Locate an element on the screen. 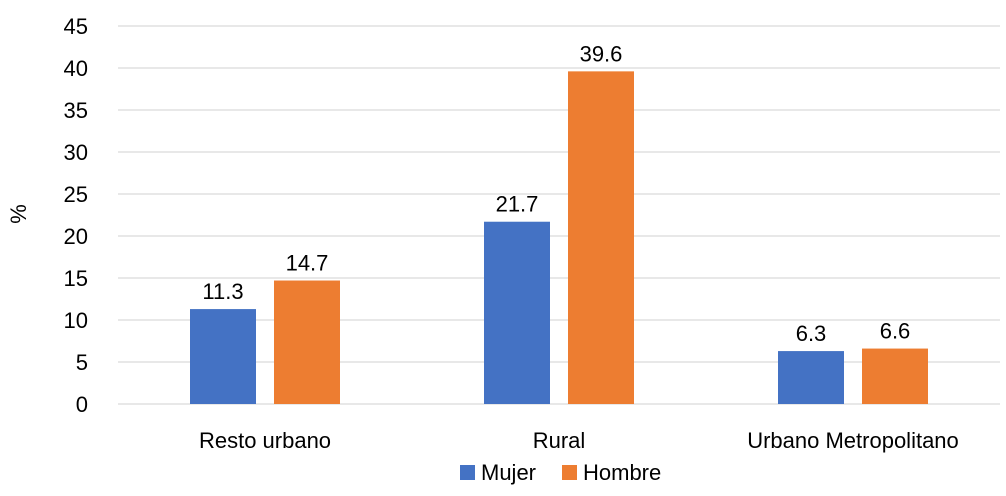  y-tick-label: 25 is located at coordinates (76, 194).